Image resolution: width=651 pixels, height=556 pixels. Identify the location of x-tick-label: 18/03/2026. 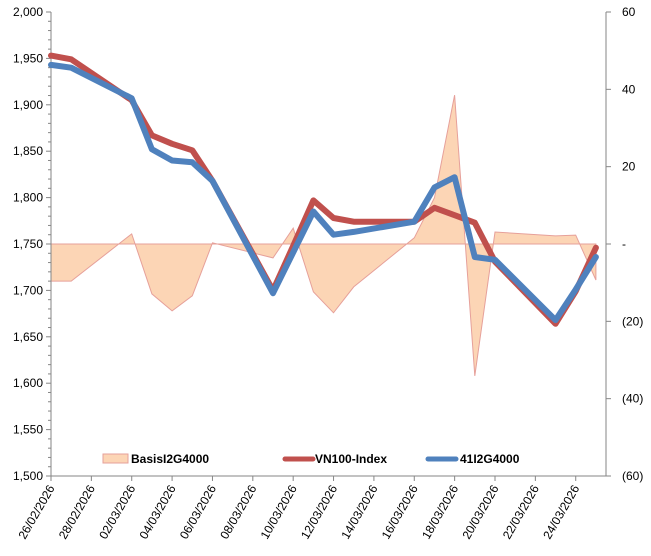
(440, 511).